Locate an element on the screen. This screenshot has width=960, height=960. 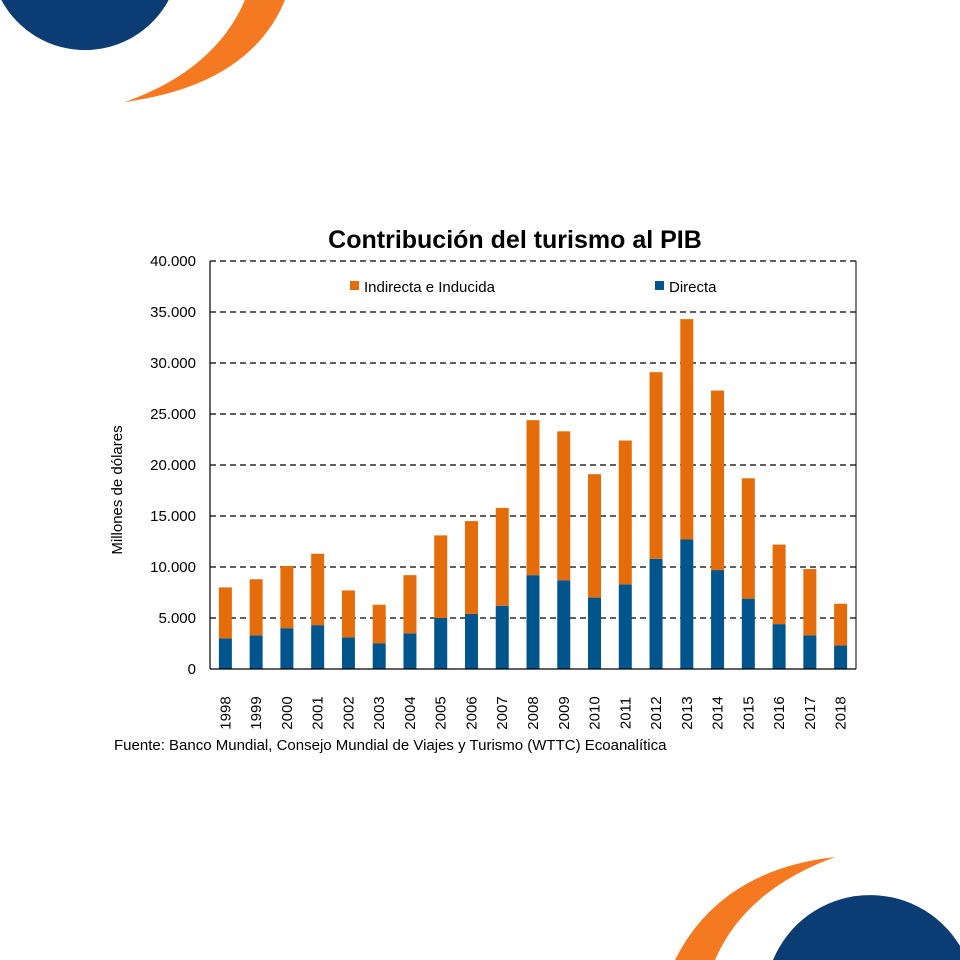
bar-directa-2006 is located at coordinates (471, 641).